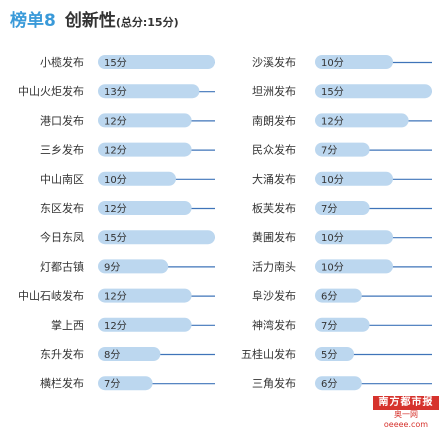 This screenshot has height=430, width=445. What do you see at coordinates (62, 208) in the screenshot?
I see `category-label: 东区发布` at bounding box center [62, 208].